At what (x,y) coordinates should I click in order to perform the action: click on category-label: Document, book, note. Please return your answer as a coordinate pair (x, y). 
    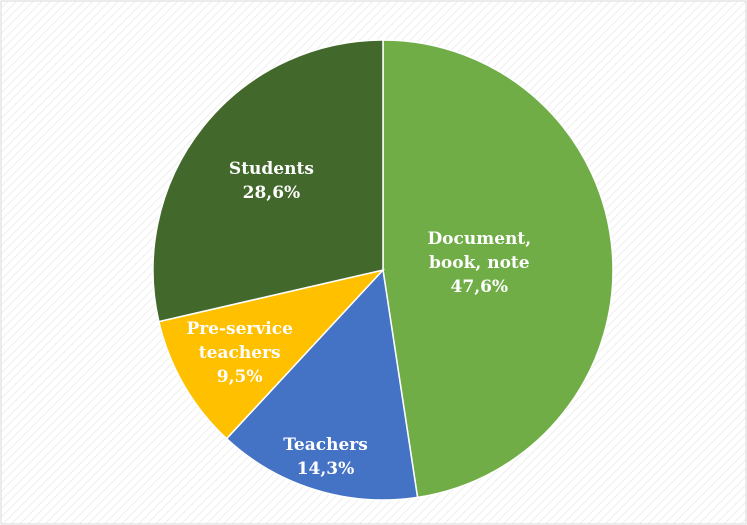
    Looking at the image, I should click on (479, 250).